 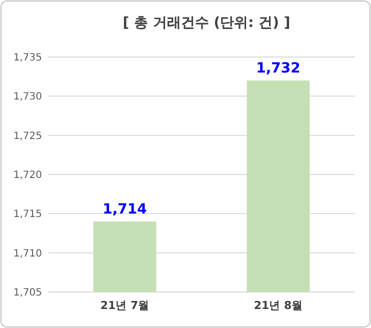 I want to click on chart-title: [ 총 거래건수 (단위: 건) ], so click(x=206, y=23).